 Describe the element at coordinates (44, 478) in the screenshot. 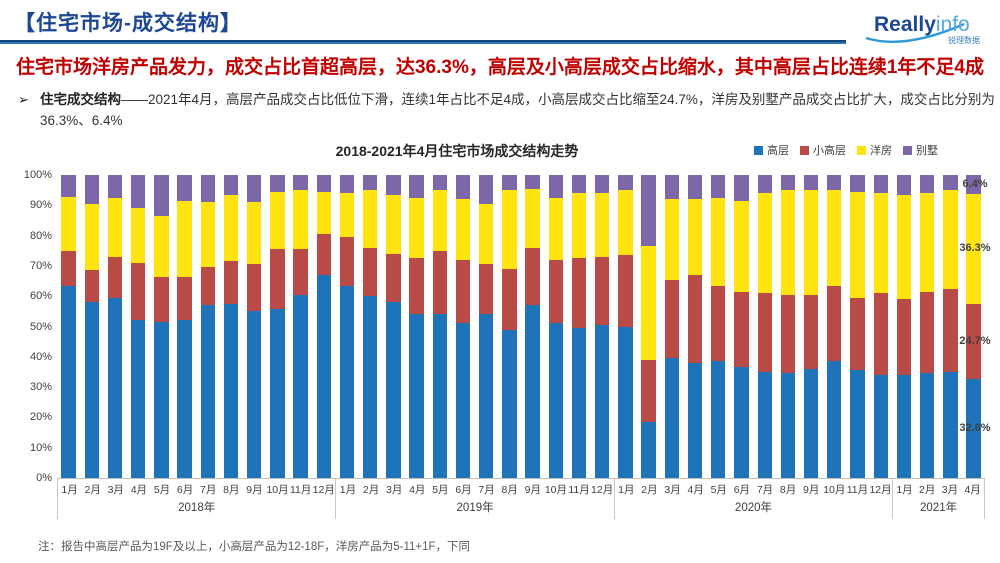

I see `y-tick-label: 0%` at that location.